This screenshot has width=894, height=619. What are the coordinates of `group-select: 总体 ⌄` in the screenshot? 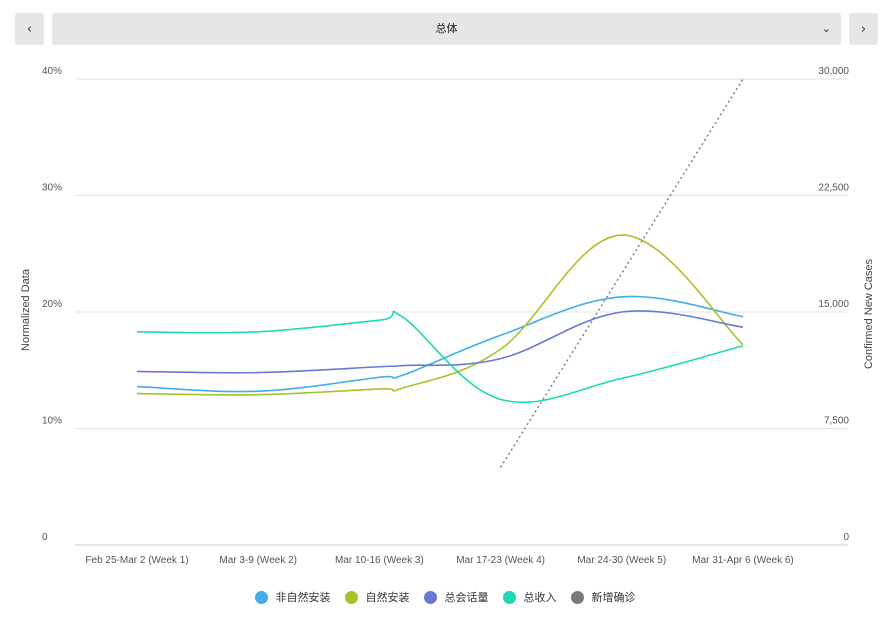 It's located at (446, 29).